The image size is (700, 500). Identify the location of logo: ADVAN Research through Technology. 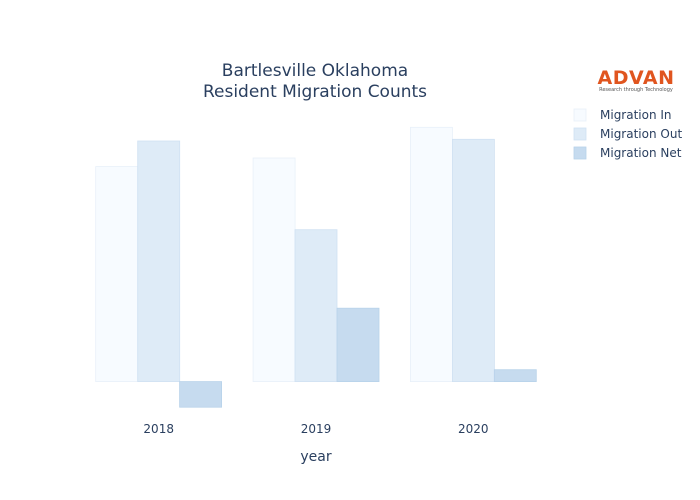
(636, 80).